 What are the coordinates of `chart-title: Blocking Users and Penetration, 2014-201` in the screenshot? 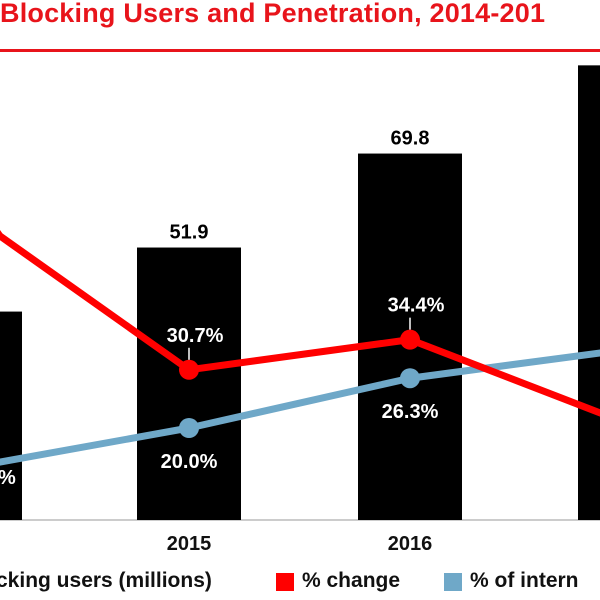 It's located at (273, 14).